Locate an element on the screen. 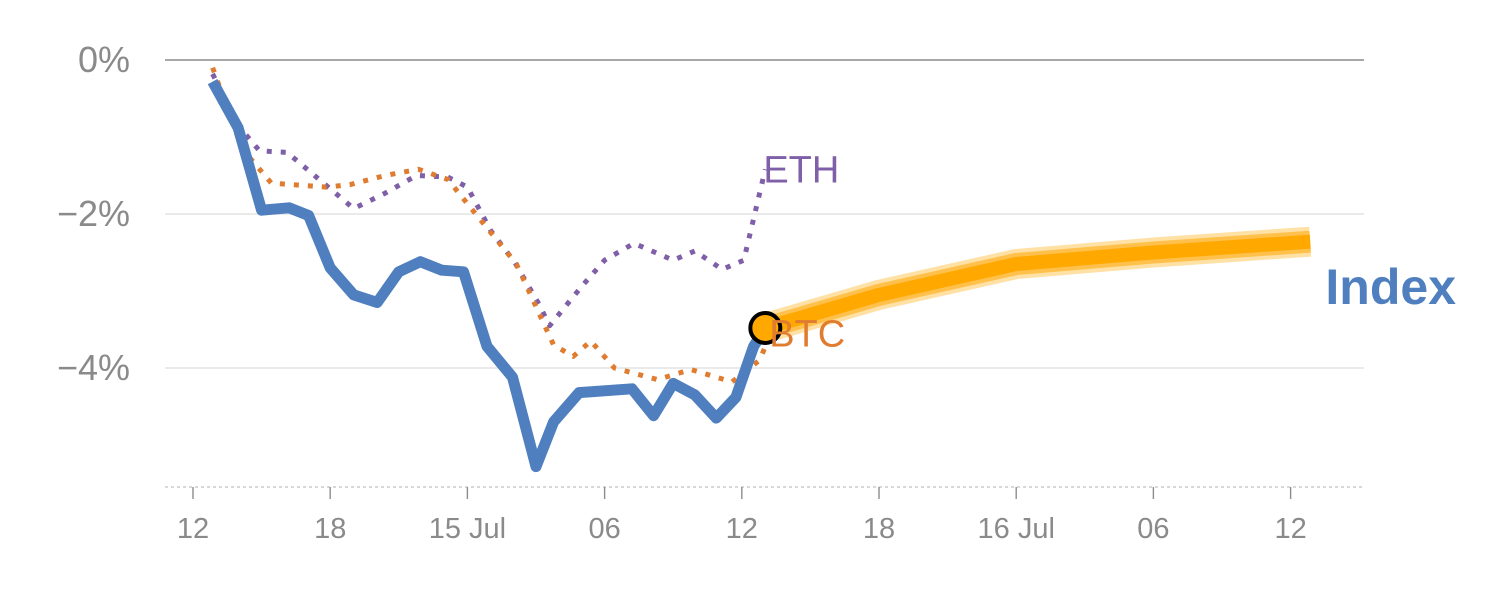 This screenshot has width=1500, height=600. projection-band-mid is located at coordinates (1036, 284).